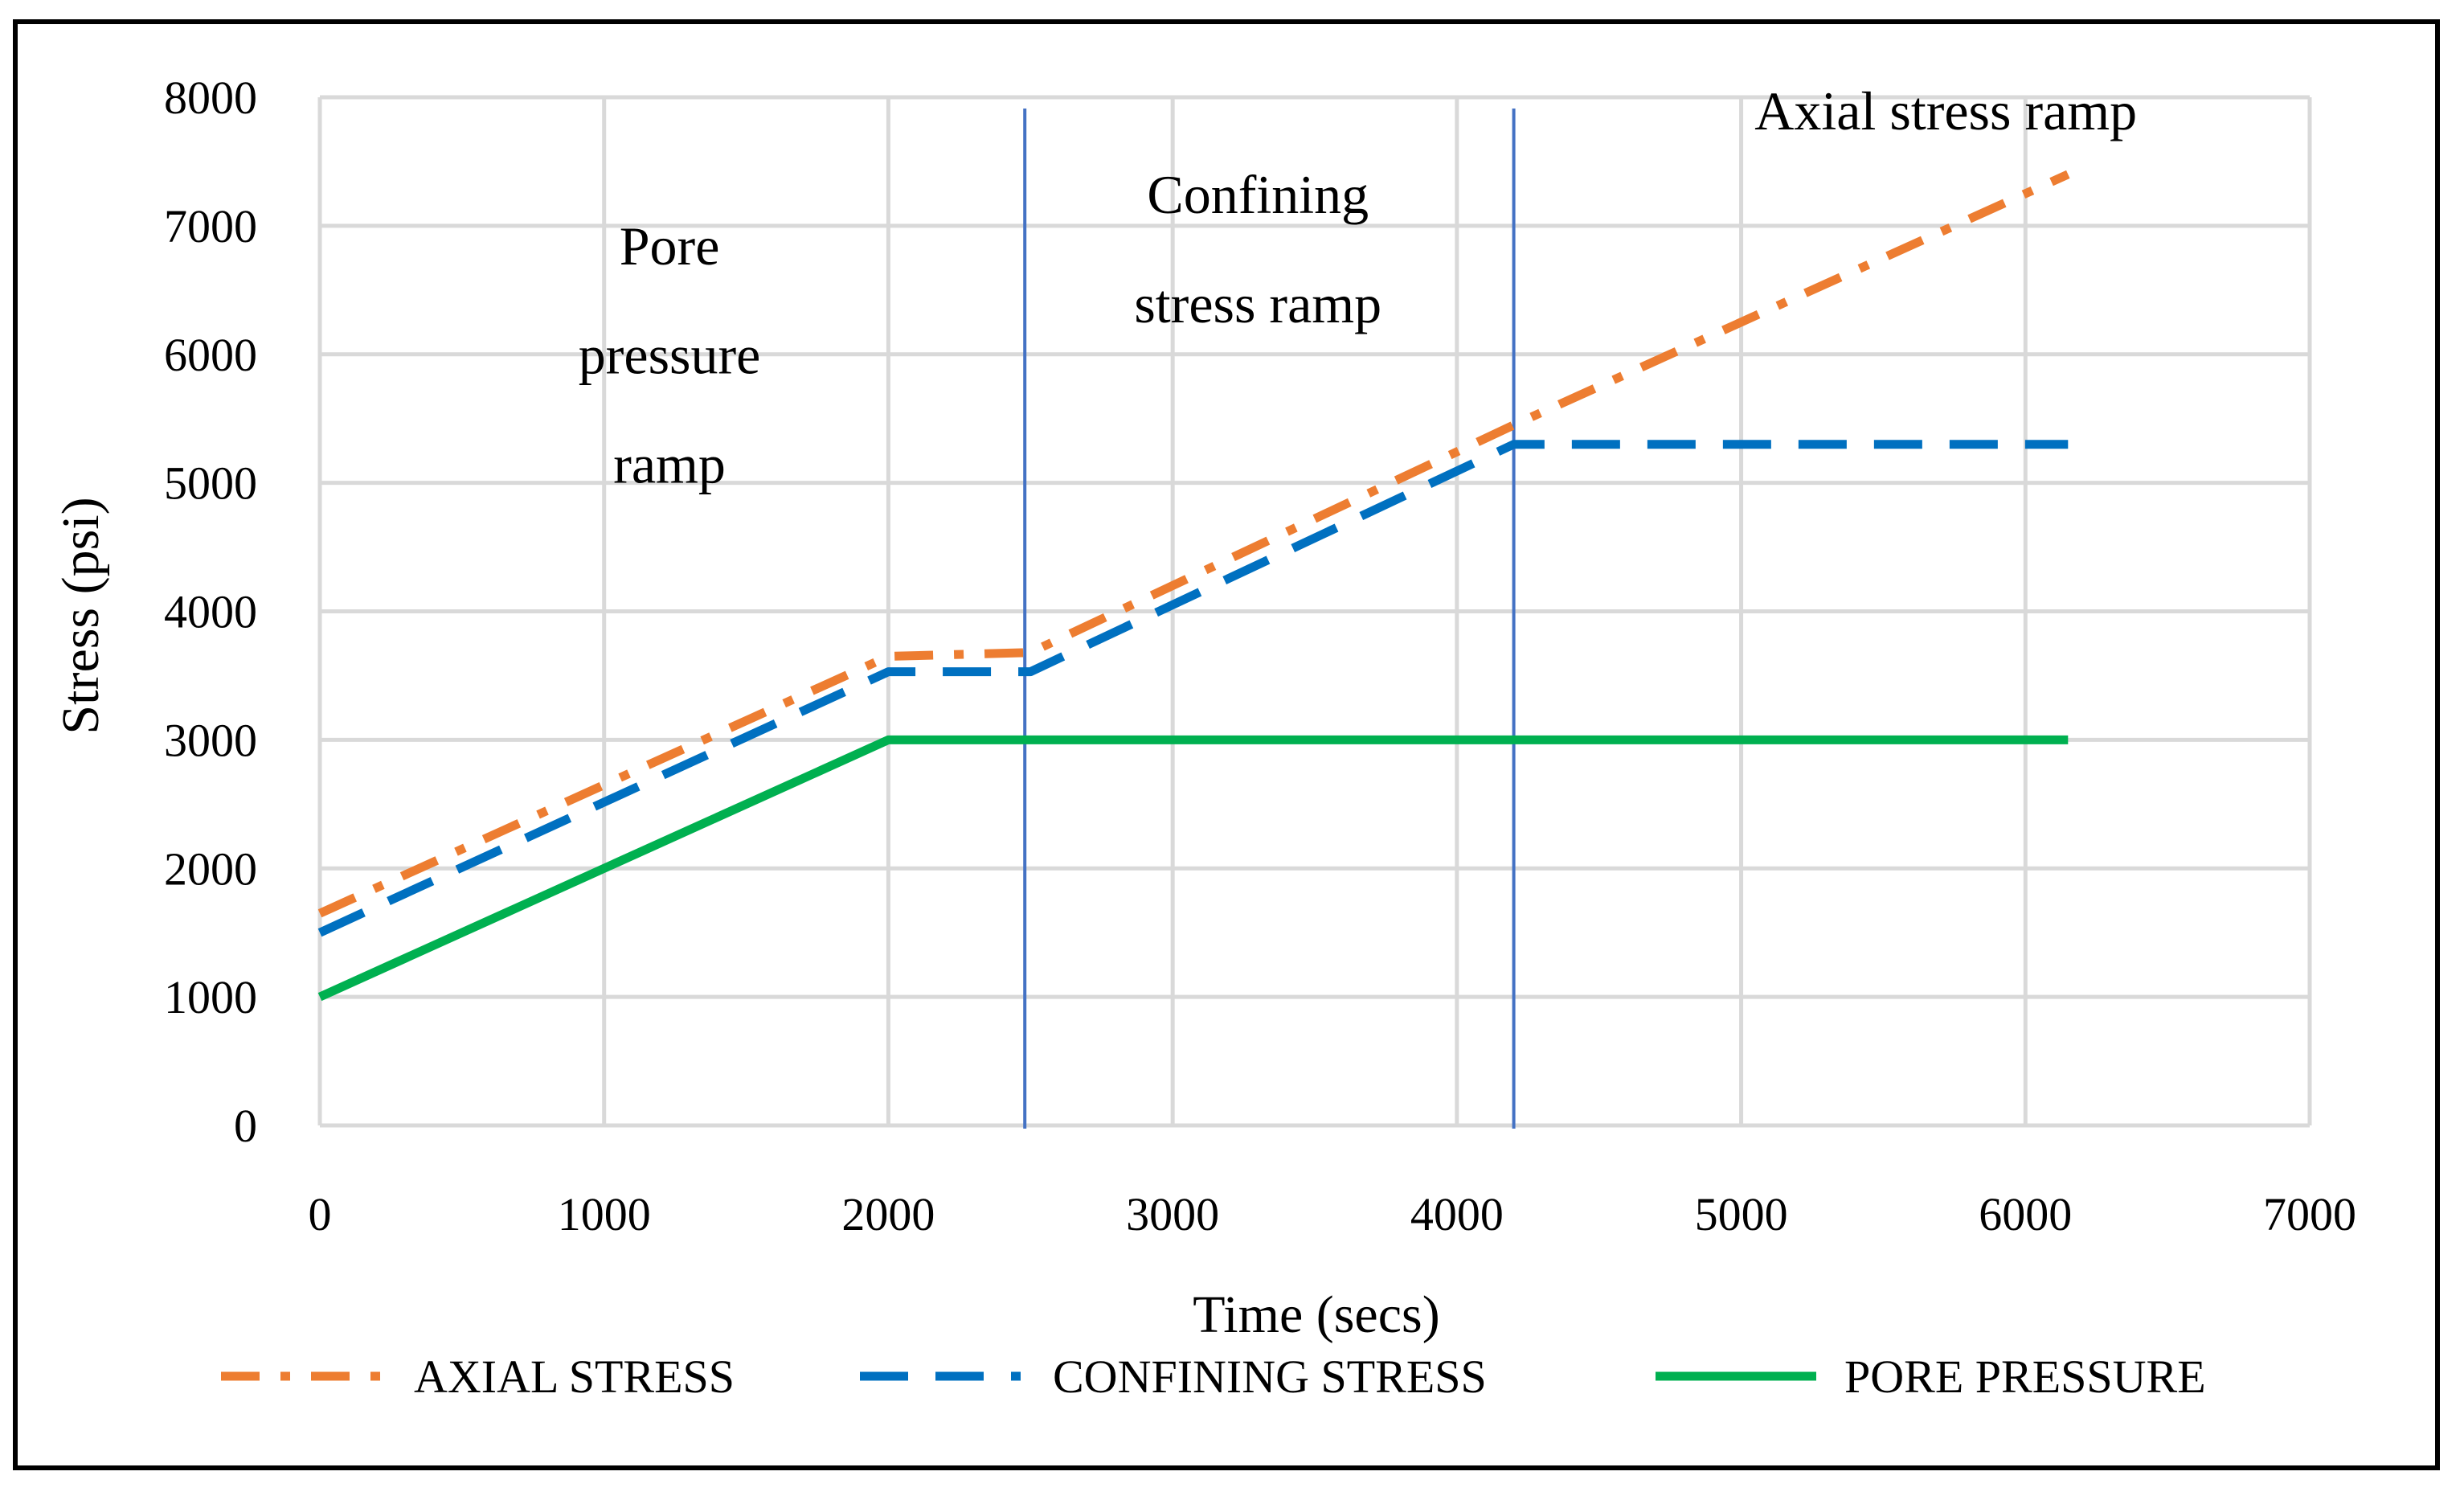 This screenshot has height=1496, width=2464. I want to click on annotation-text: Pore, so click(670, 246).